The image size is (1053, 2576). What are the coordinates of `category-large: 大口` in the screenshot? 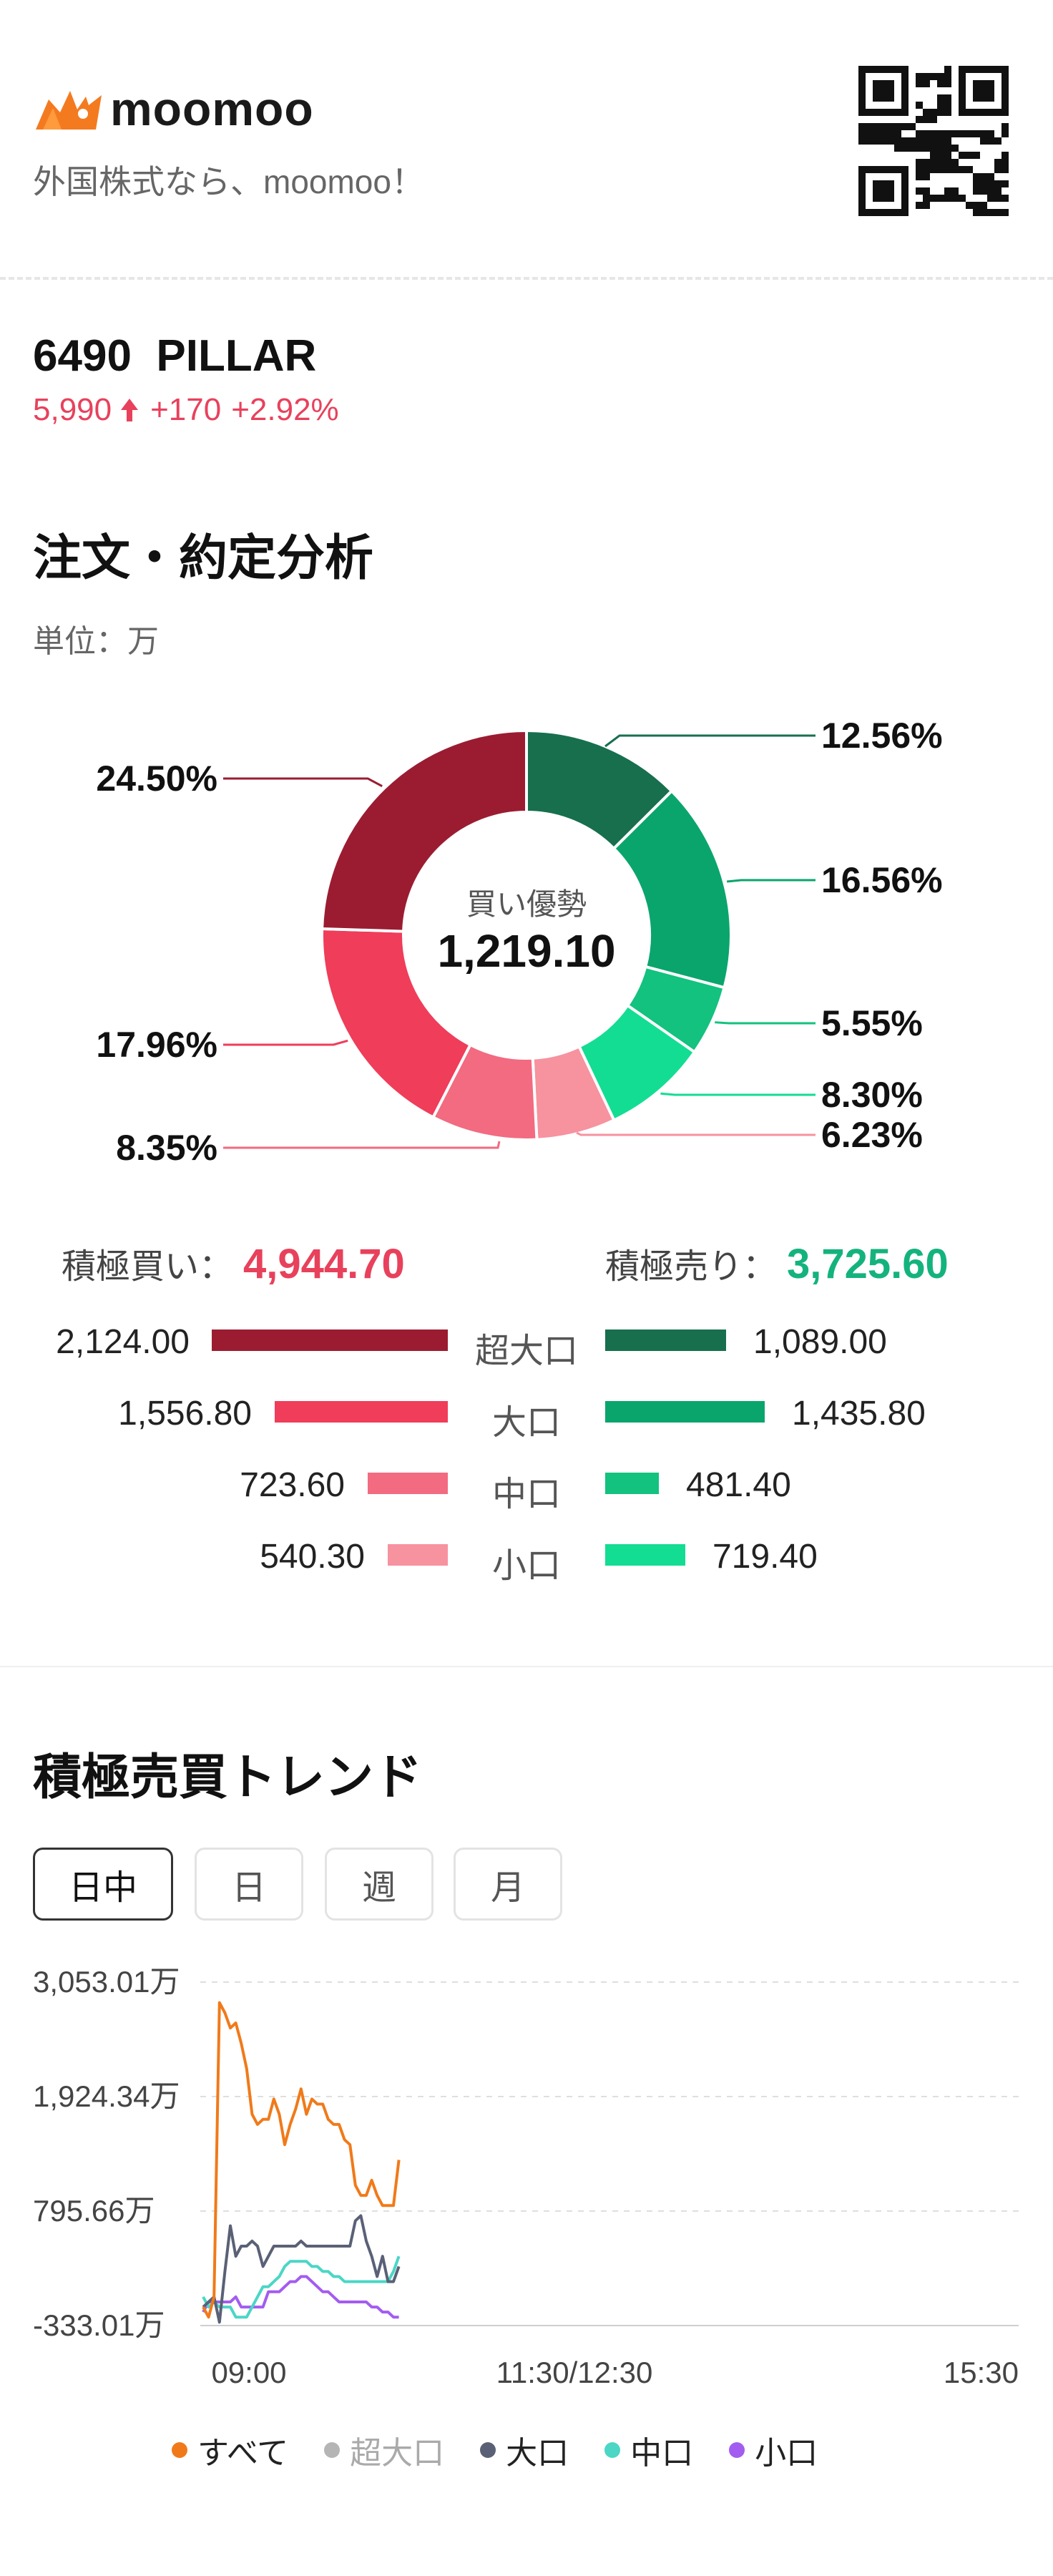 It's located at (526, 1423).